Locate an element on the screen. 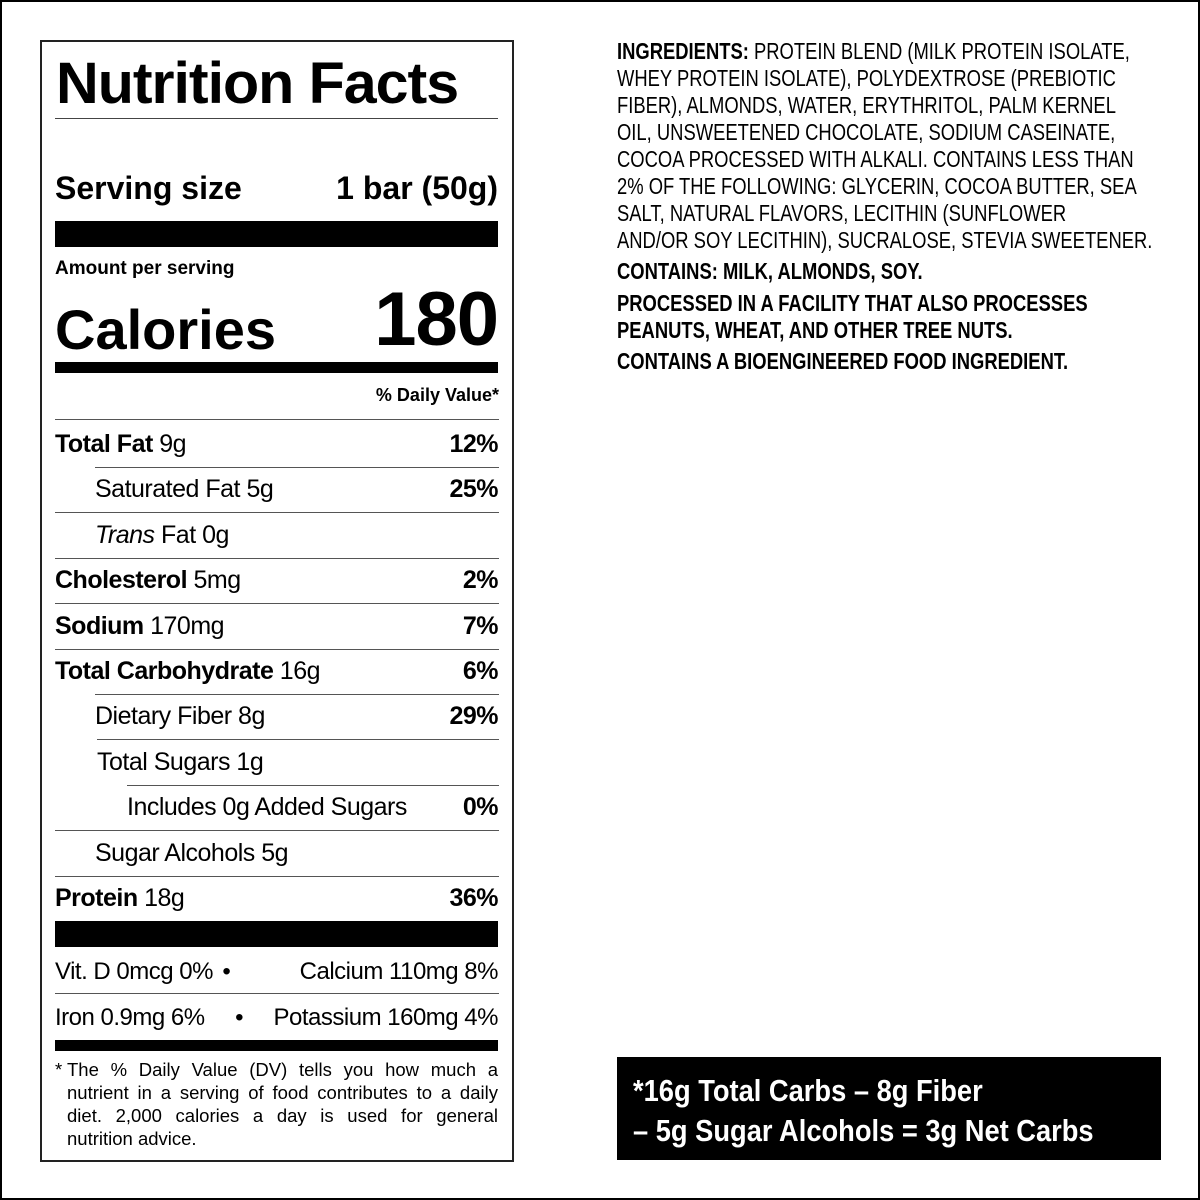 This screenshot has width=1200, height=1200. nutrient-row: Includes 0g Added Sugars 0% is located at coordinates (277, 807).